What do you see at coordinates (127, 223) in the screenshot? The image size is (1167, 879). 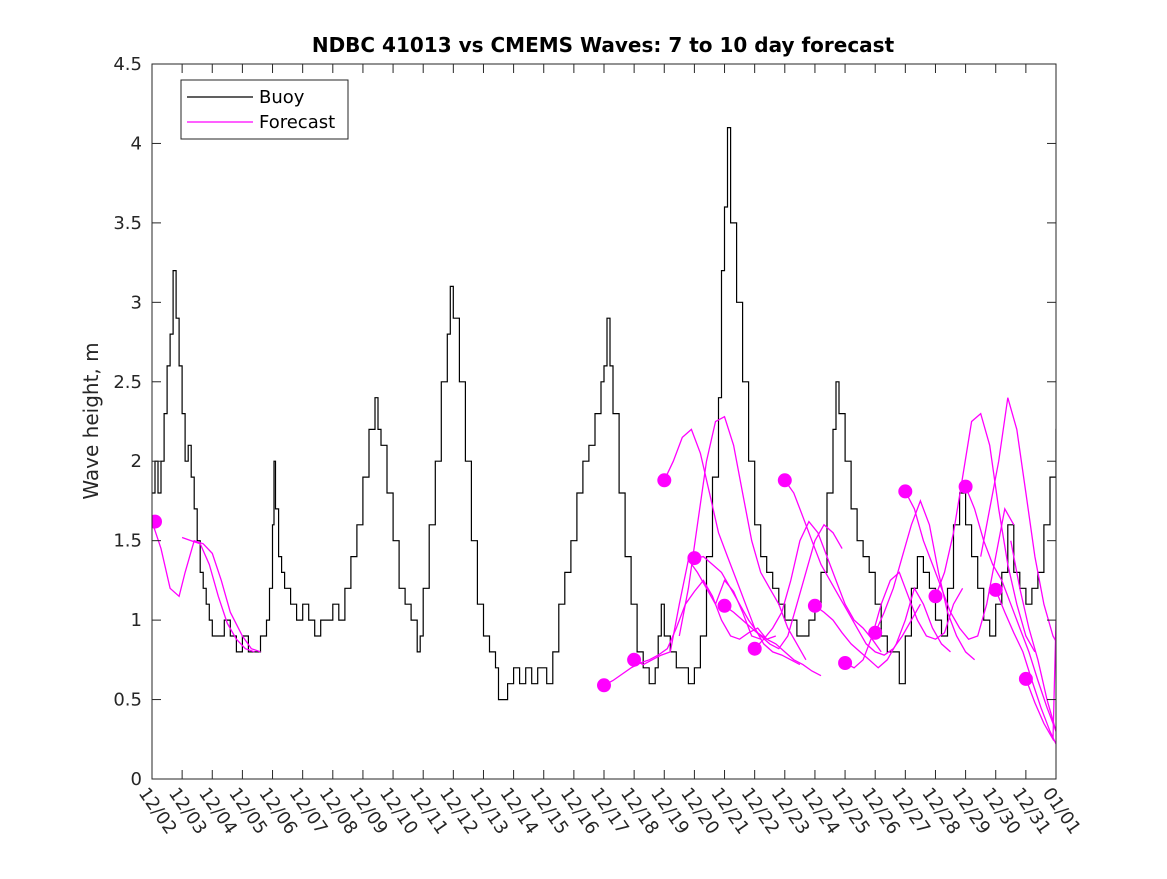 I see `y-tick-label-7: 3.5` at bounding box center [127, 223].